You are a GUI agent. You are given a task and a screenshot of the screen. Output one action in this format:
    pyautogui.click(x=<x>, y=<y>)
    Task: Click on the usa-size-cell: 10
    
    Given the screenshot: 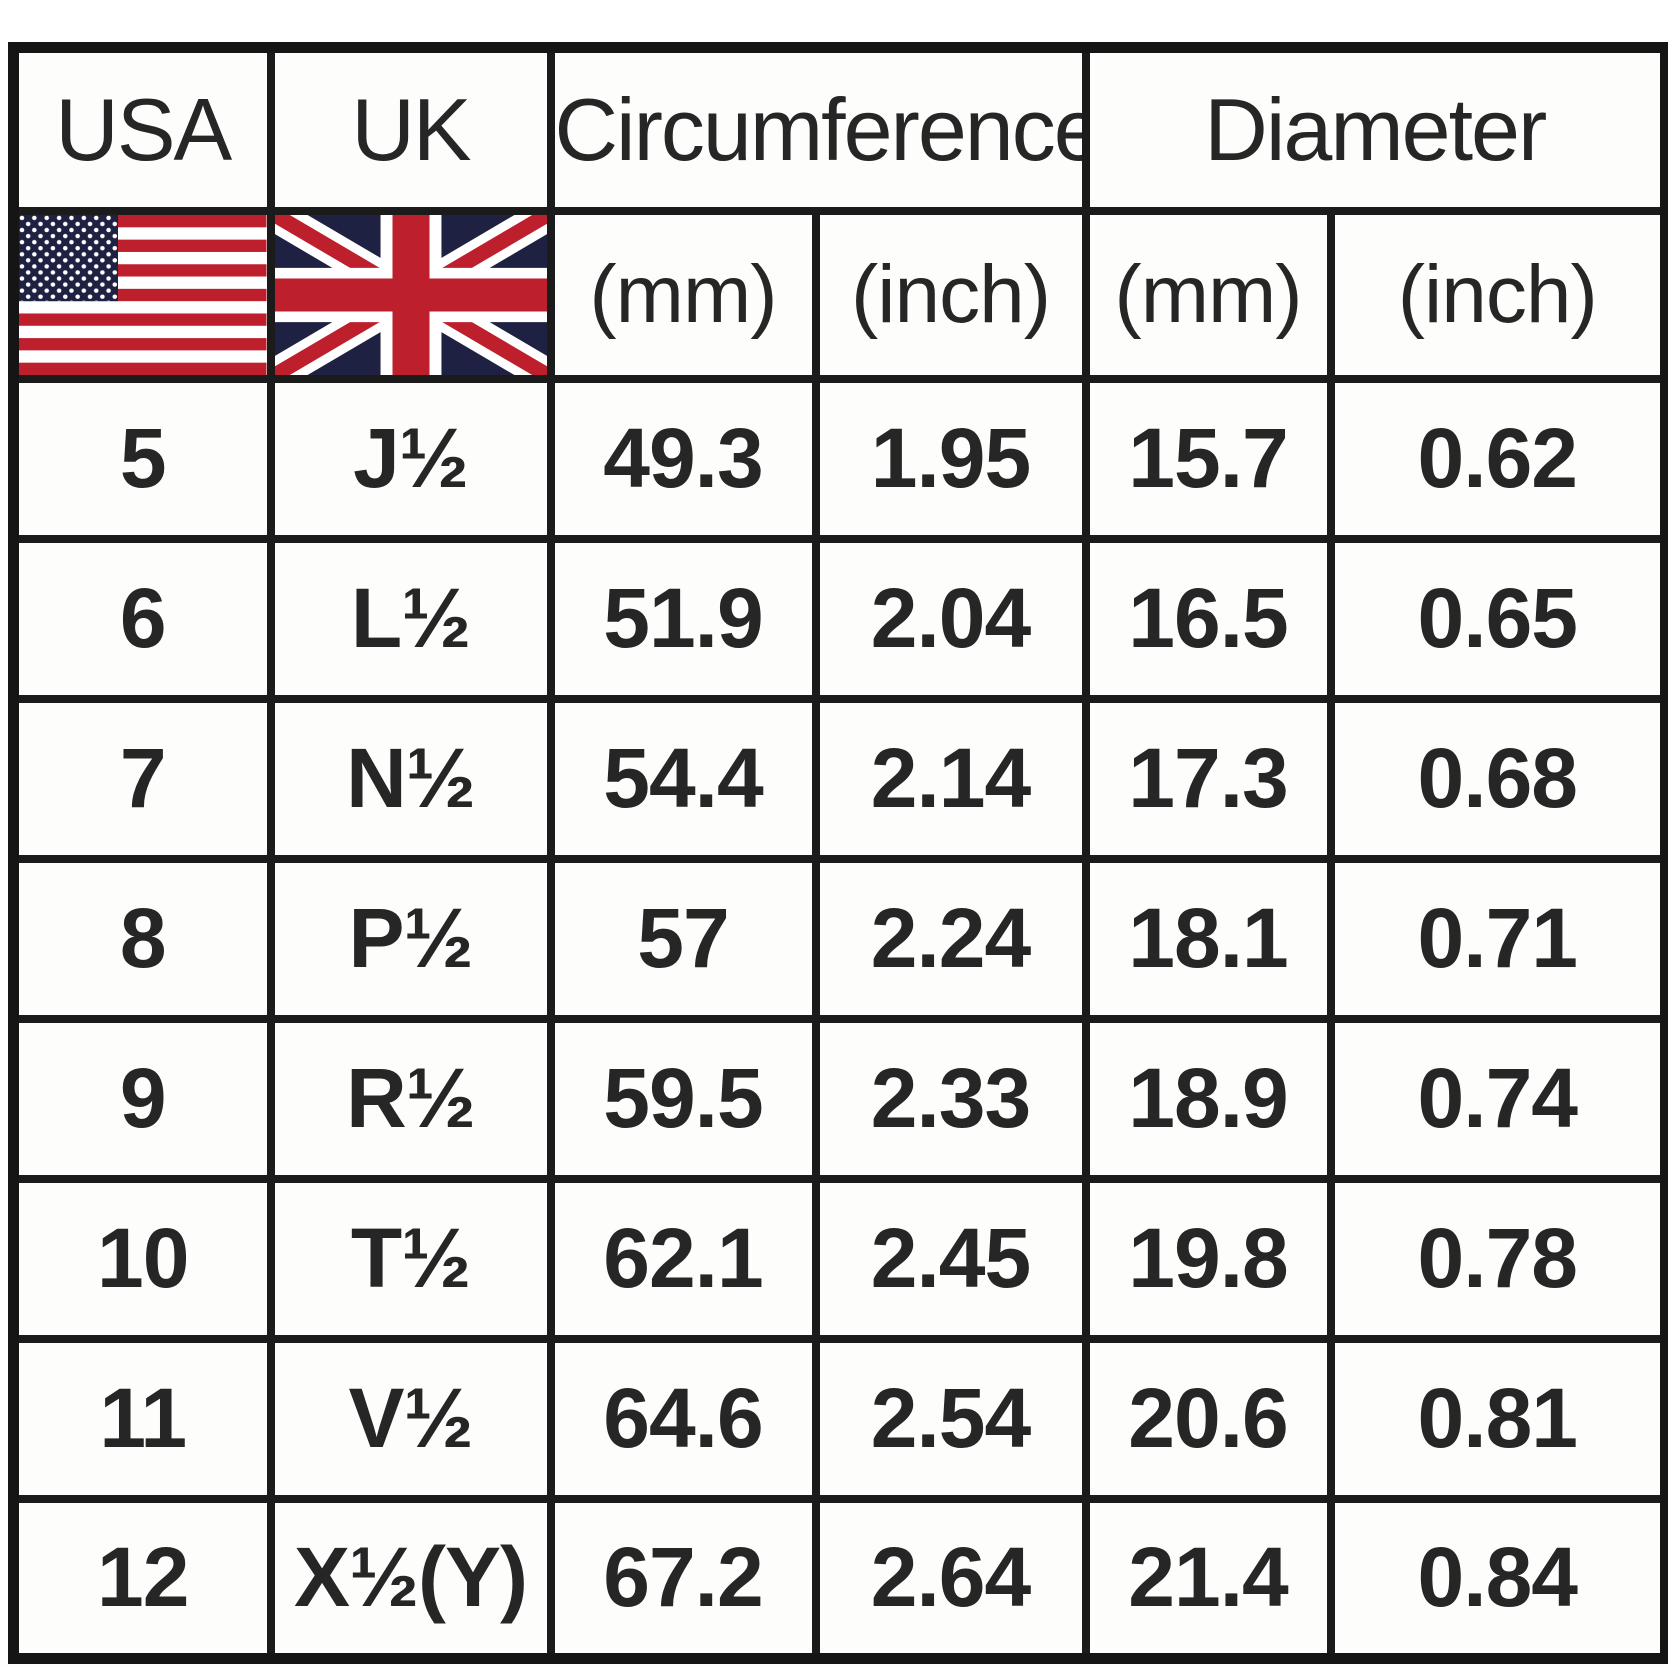 What is the action you would take?
    pyautogui.click(x=142, y=1258)
    